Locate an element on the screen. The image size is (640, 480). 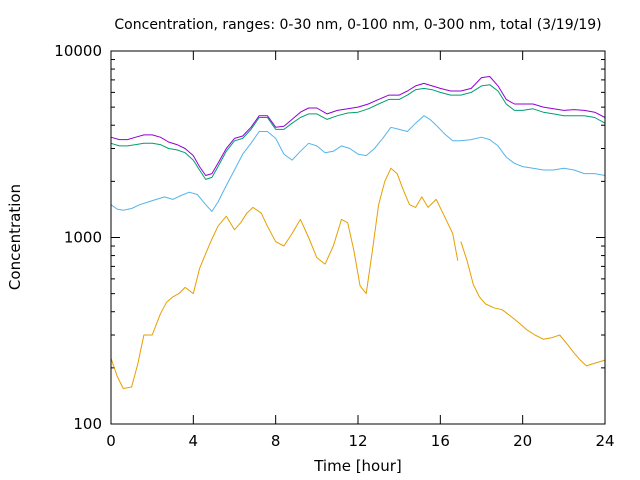
x-tick-label: 24 is located at coordinates (604, 441).